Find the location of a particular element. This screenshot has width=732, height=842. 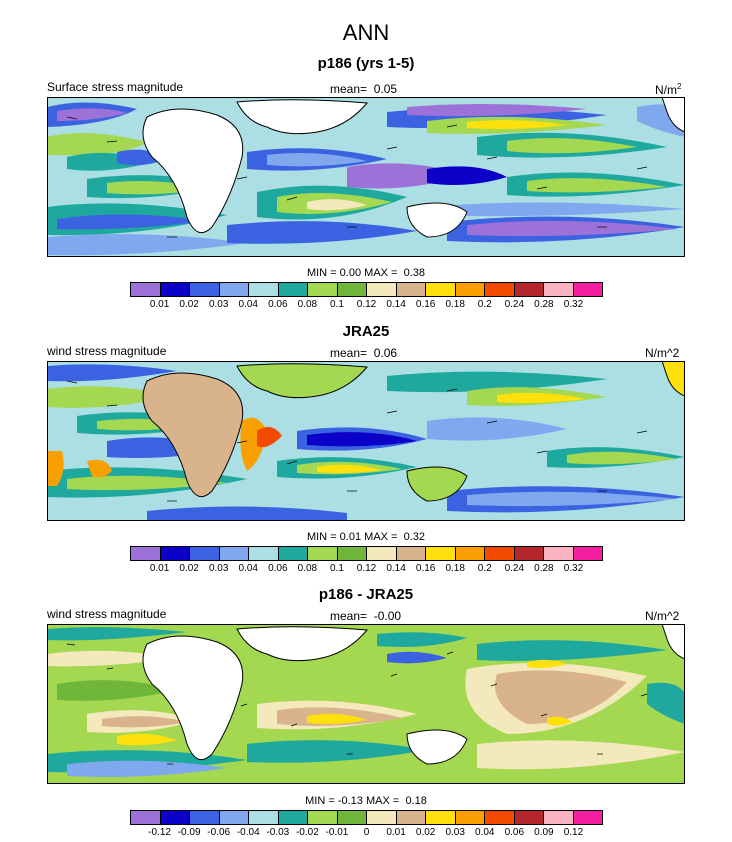

panel-2-mean-label: mean= is located at coordinates (349, 353).